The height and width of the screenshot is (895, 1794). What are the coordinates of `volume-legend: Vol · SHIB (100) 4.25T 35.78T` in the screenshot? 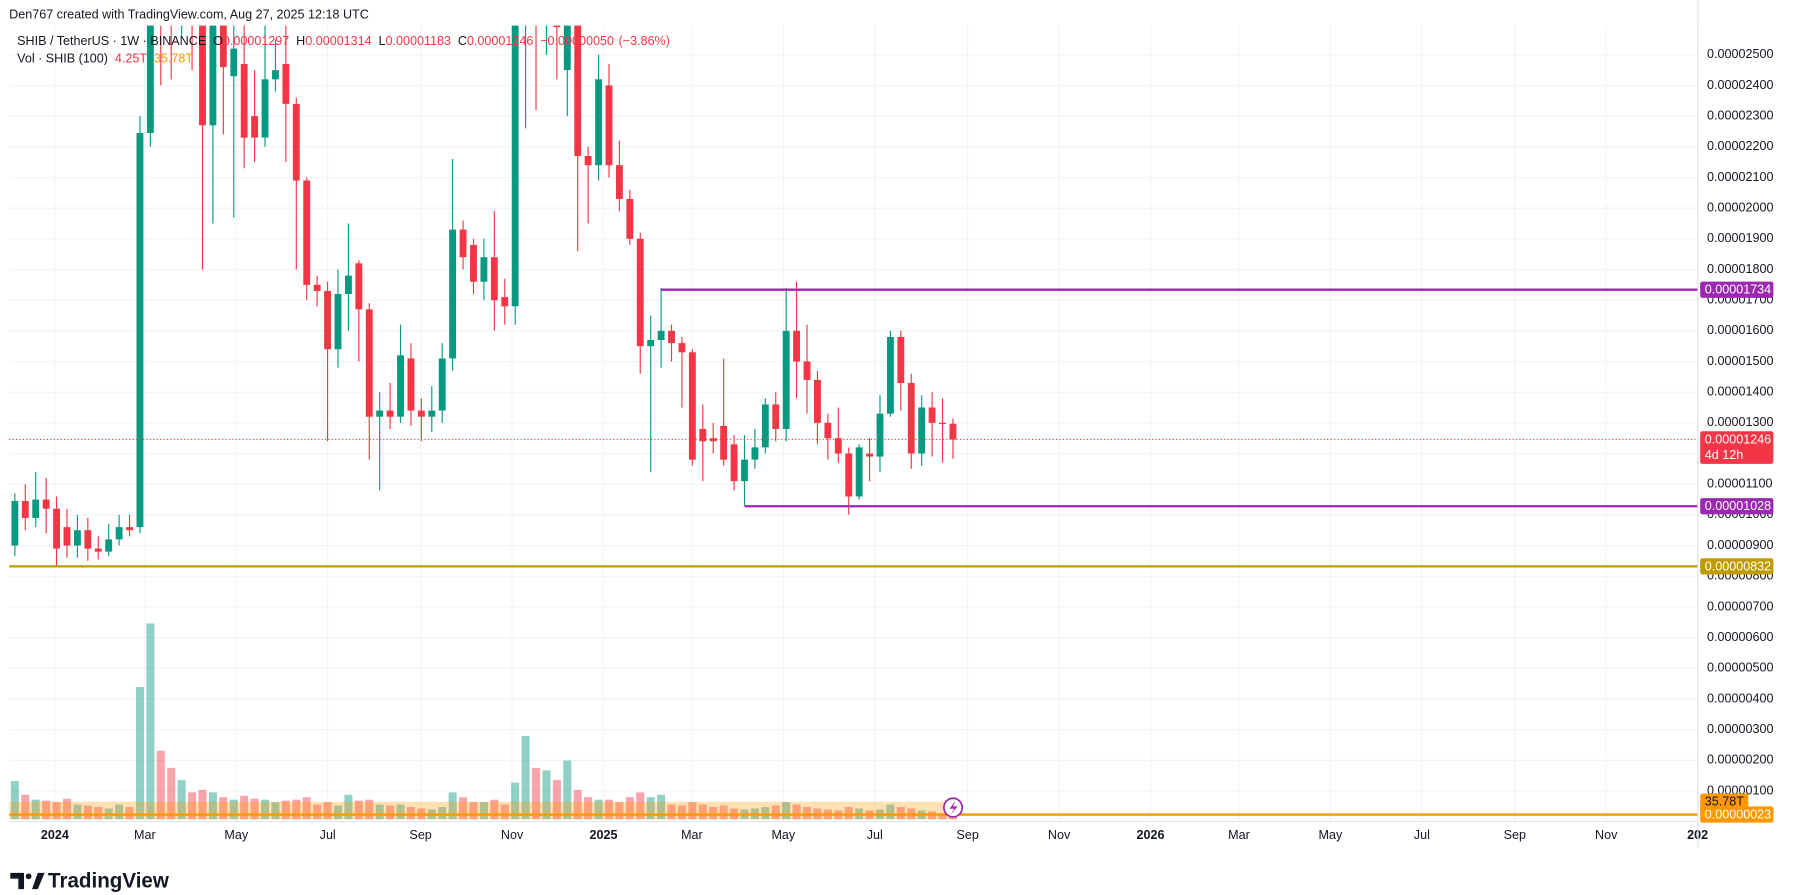 It's located at (105, 59).